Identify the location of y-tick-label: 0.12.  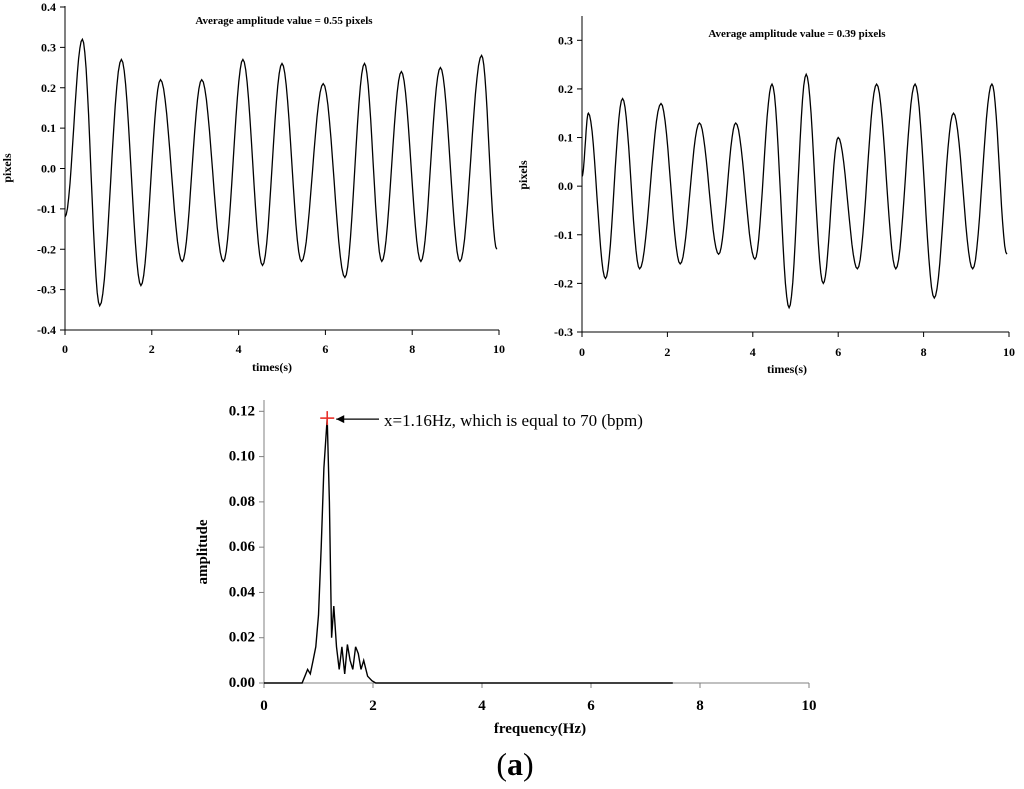
(242, 411).